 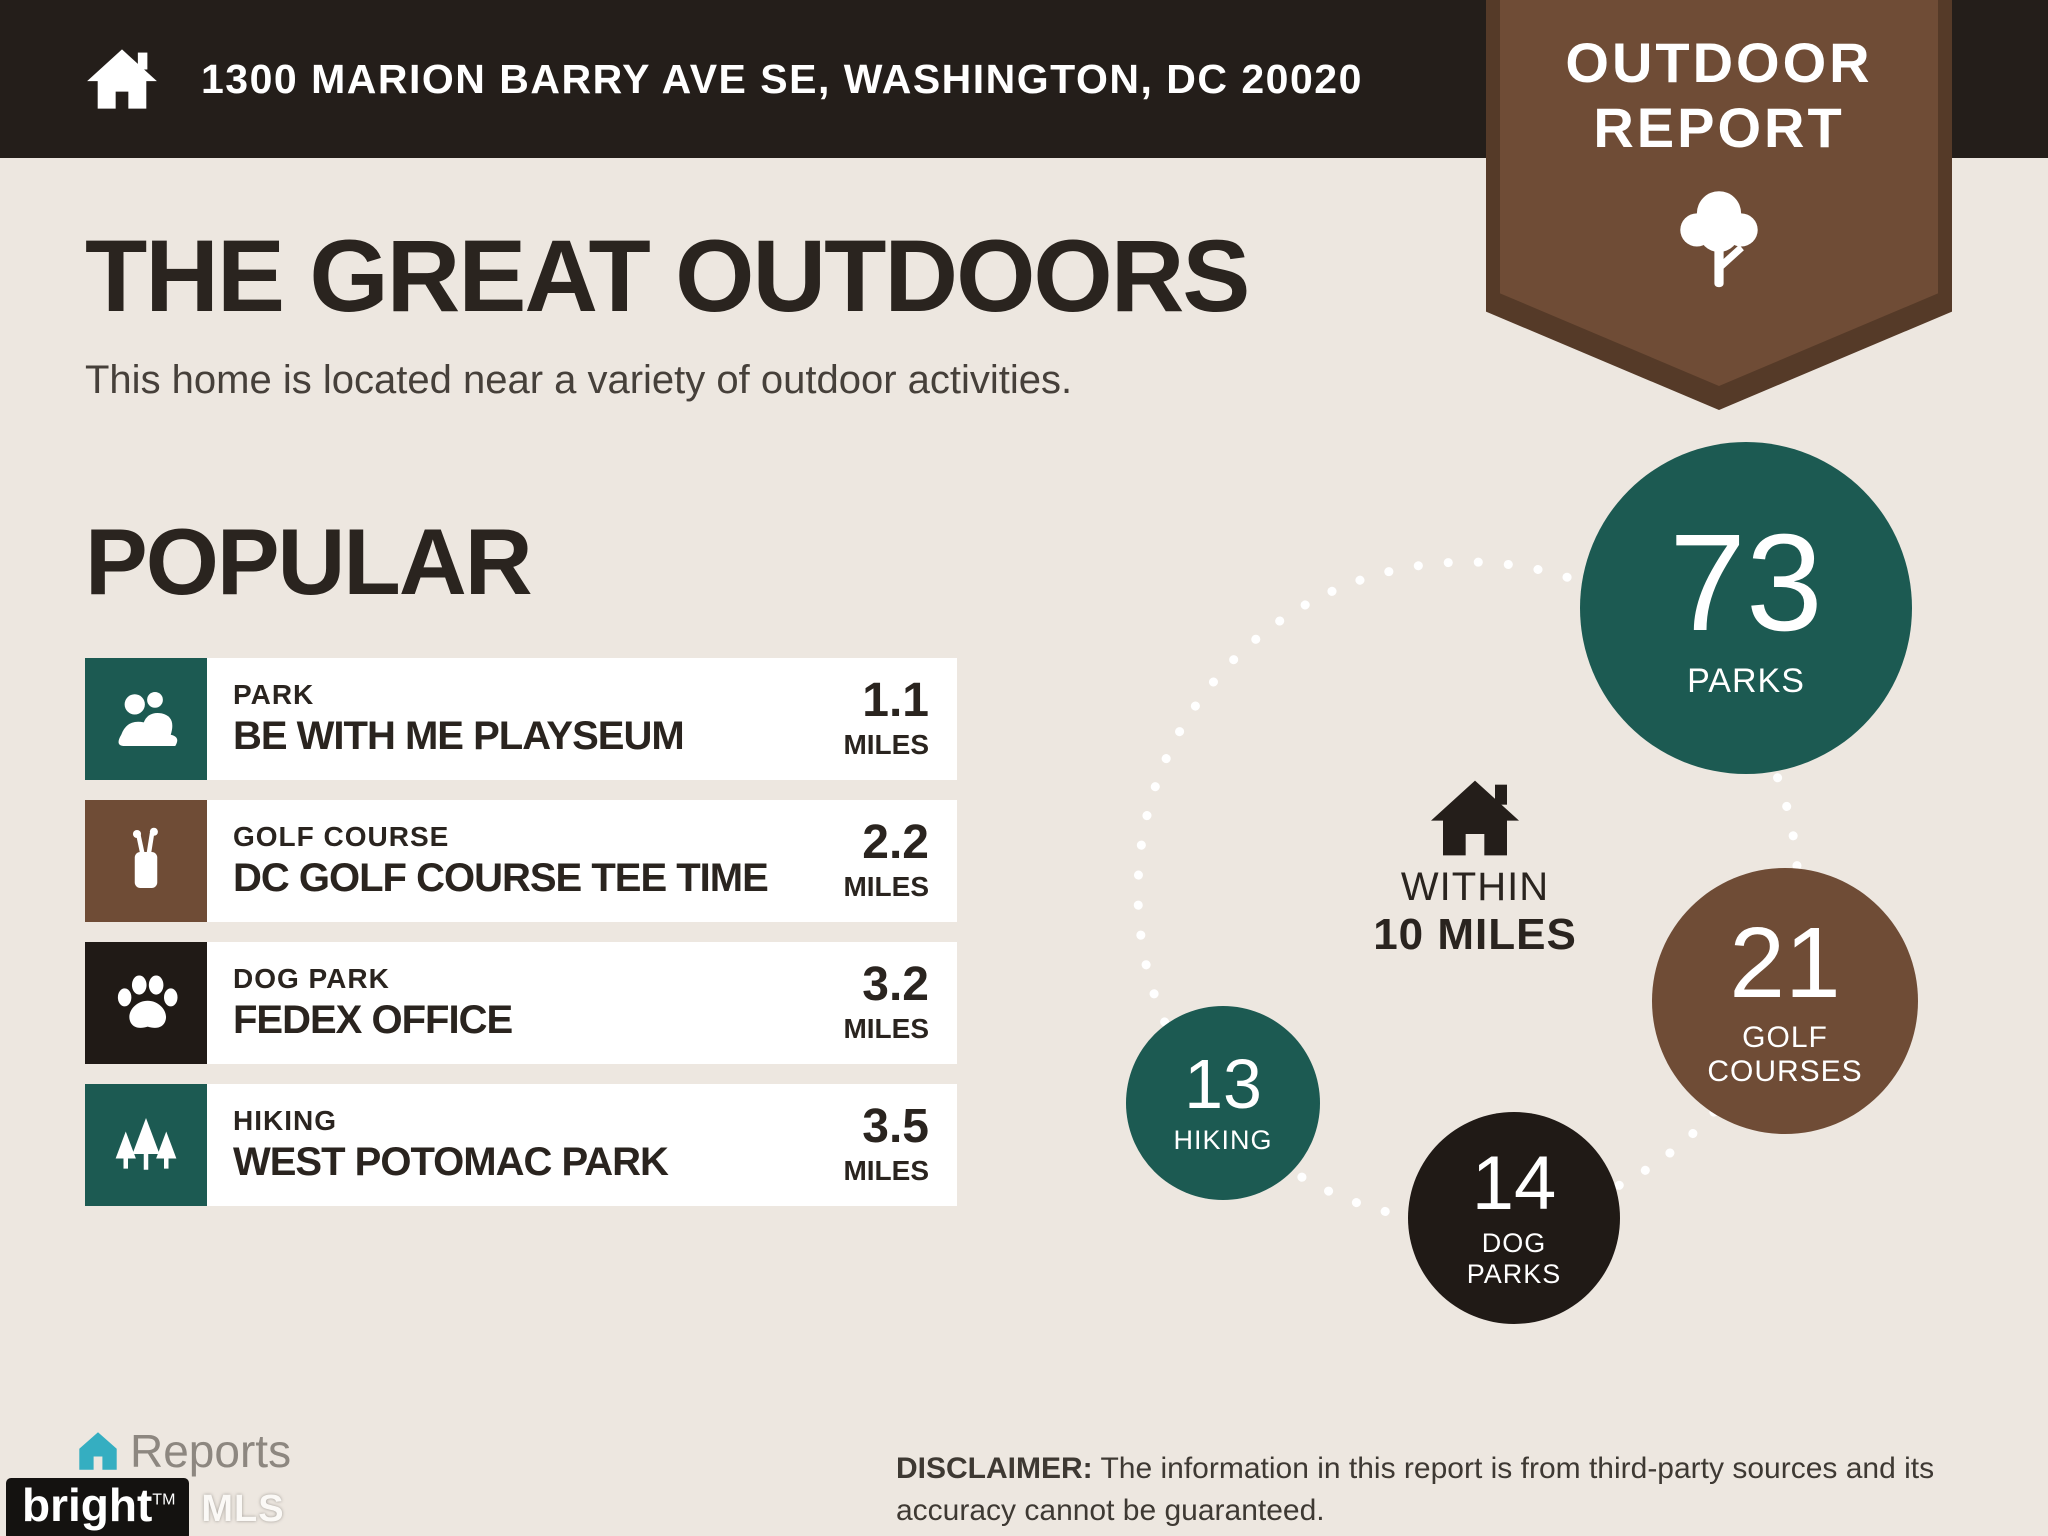 I want to click on paw-icon, so click(x=146, y=1003).